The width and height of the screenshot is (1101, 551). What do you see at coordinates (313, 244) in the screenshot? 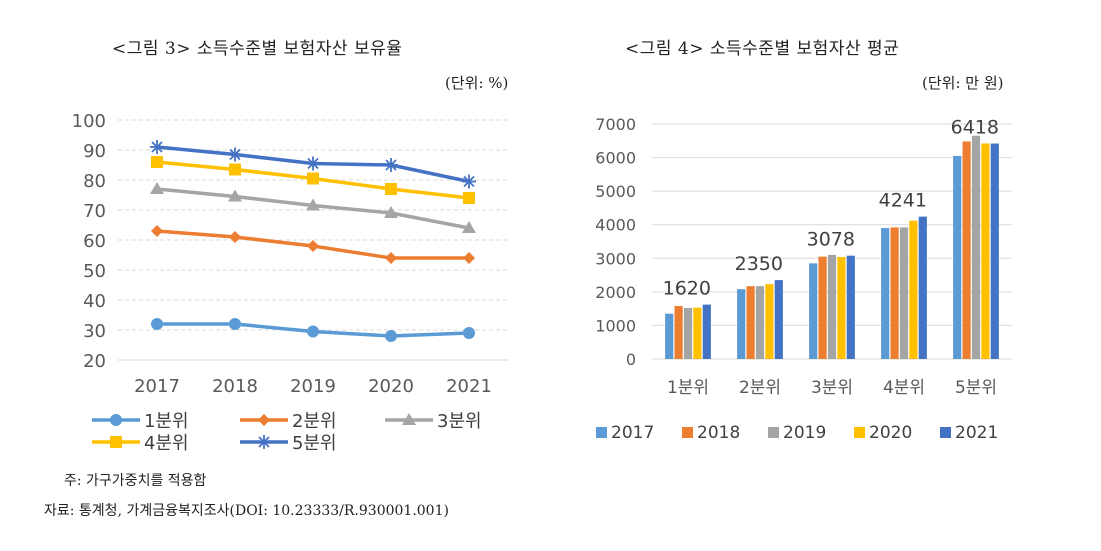
I see `series-2분위` at bounding box center [313, 244].